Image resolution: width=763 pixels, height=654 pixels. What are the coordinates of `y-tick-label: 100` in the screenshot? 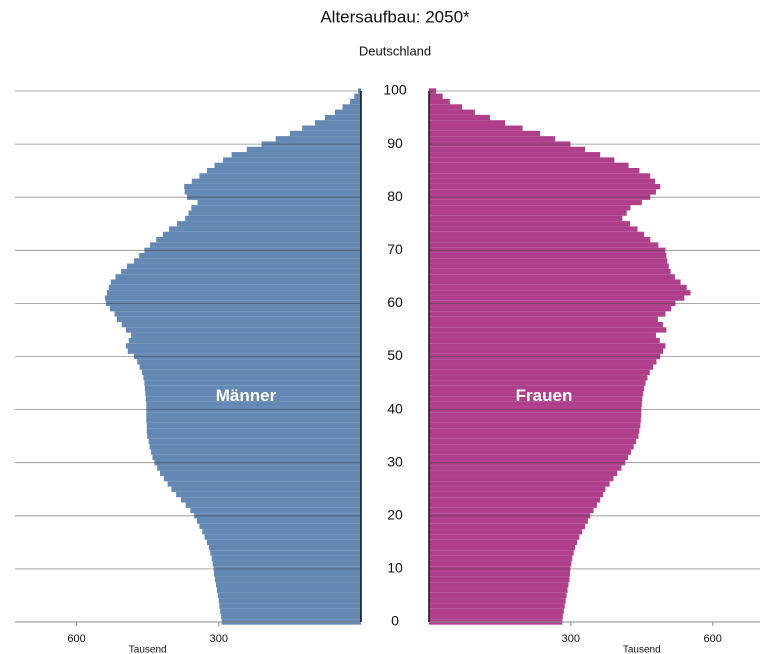 It's located at (395, 90).